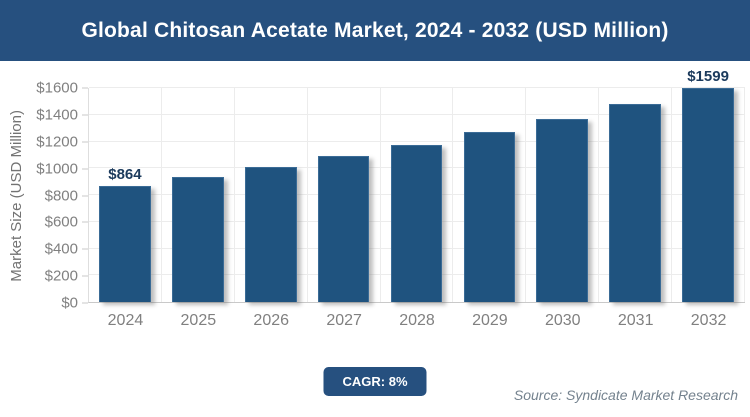  What do you see at coordinates (125, 234) in the screenshot?
I see `bar-2024: $864` at bounding box center [125, 234].